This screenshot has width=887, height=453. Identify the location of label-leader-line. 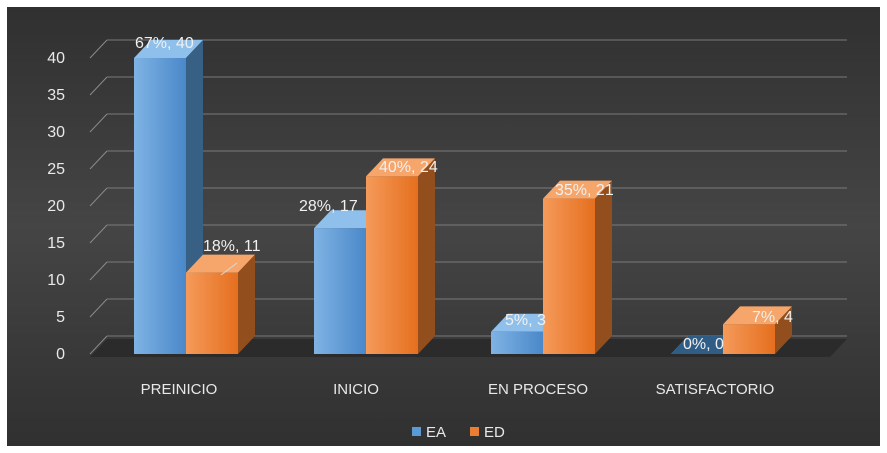
(229, 269).